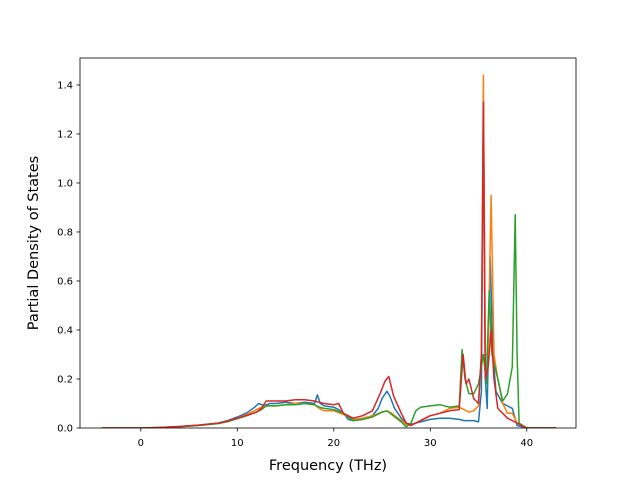 Image resolution: width=640 pixels, height=480 pixels. What do you see at coordinates (526, 443) in the screenshot?
I see `x-tick-label: 40` at bounding box center [526, 443].